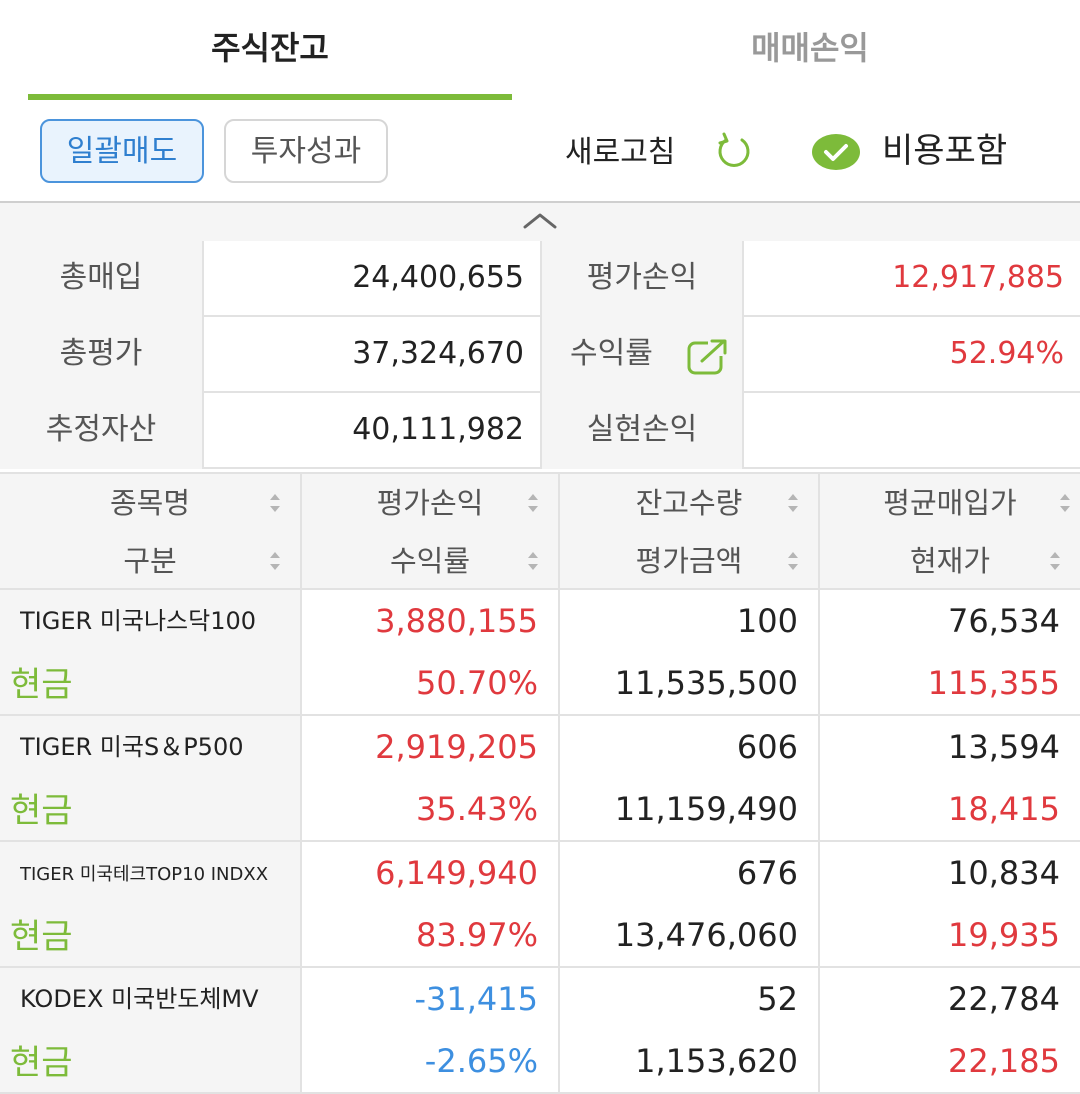 This screenshot has width=1080, height=1094. I want to click on tab-stock-balance: 주식잔고, so click(270, 48).